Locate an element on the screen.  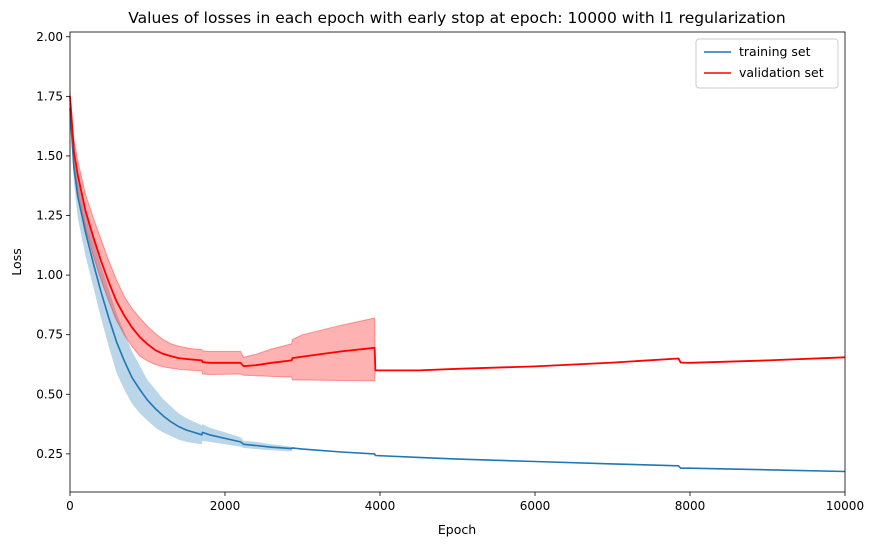
x-tick-label: 10000 is located at coordinates (845, 506).